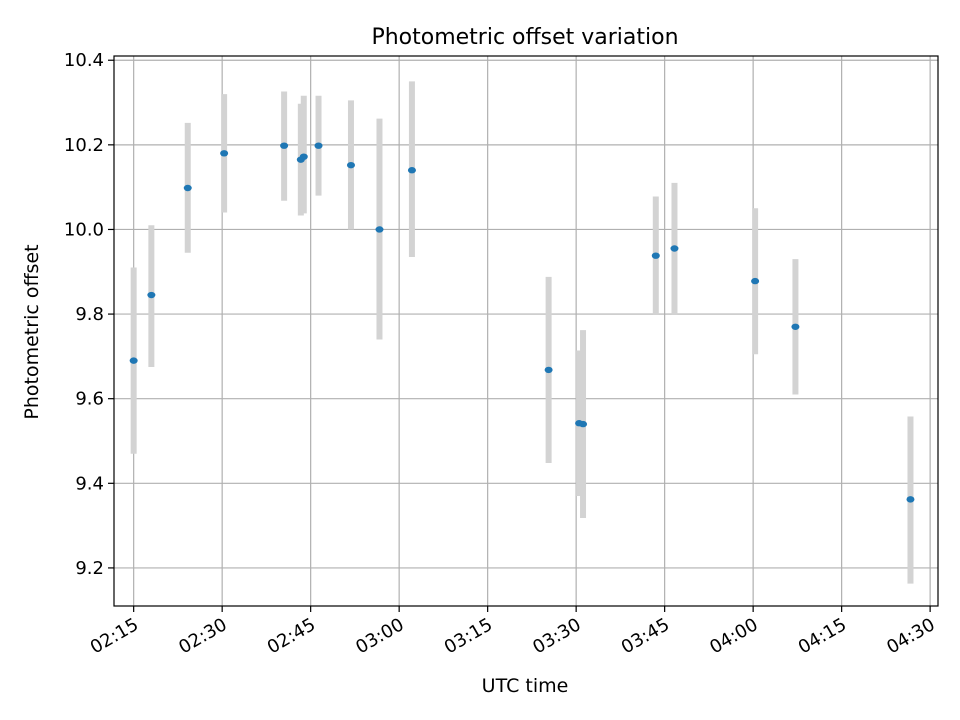 The height and width of the screenshot is (720, 960). What do you see at coordinates (32, 331) in the screenshot?
I see `y-axis-label: Photometric offset` at bounding box center [32, 331].